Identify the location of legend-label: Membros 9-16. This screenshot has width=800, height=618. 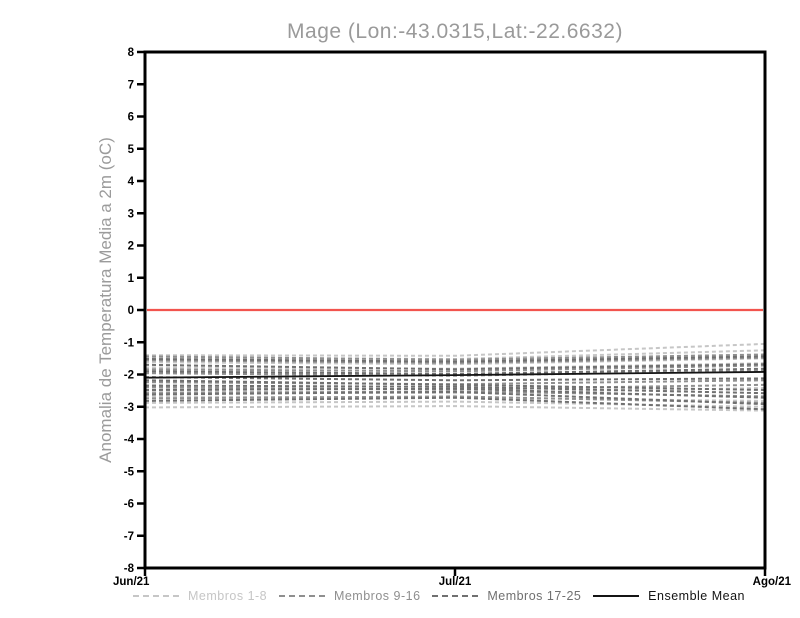
(377, 596).